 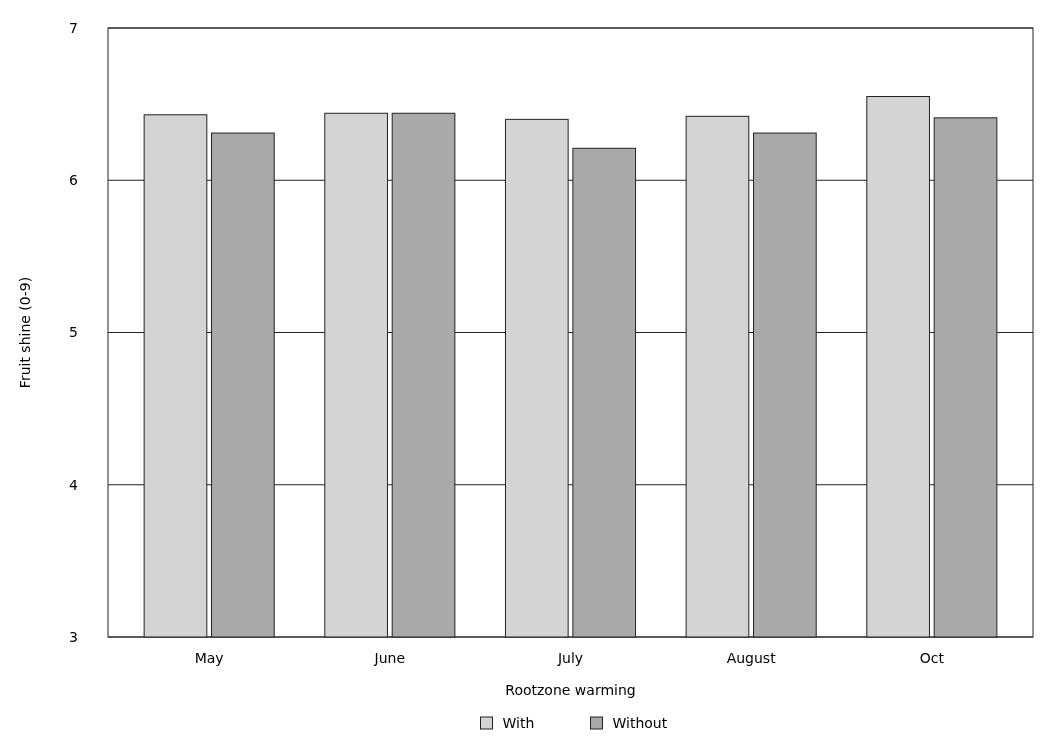 I want to click on y-tick-label: 7, so click(x=73, y=27).